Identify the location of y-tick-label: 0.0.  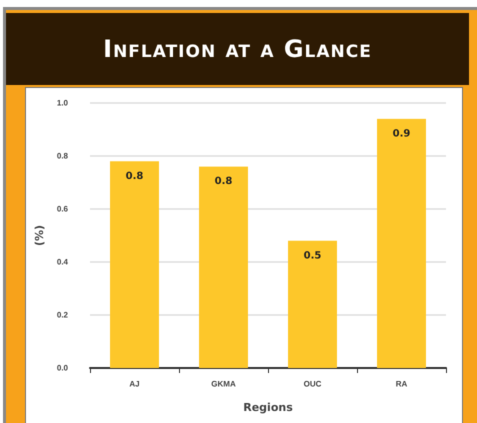
(62, 368).